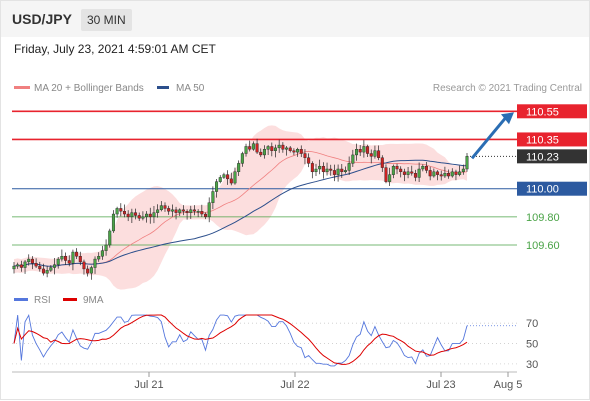  What do you see at coordinates (22, 87) in the screenshot?
I see `legend-swatch-bollinger` at bounding box center [22, 87].